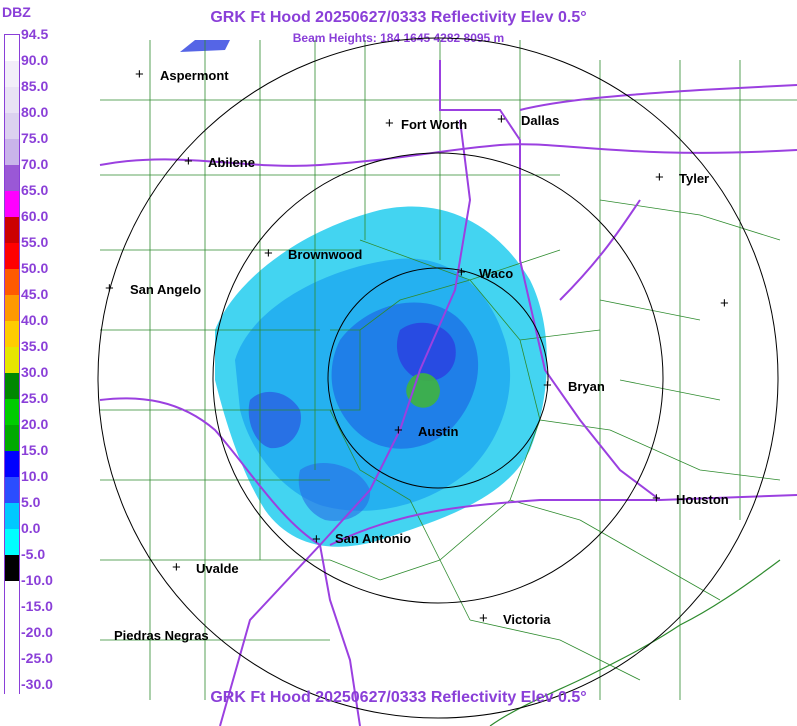  Describe the element at coordinates (35, 164) in the screenshot. I see `legend-label: 70.0` at that location.